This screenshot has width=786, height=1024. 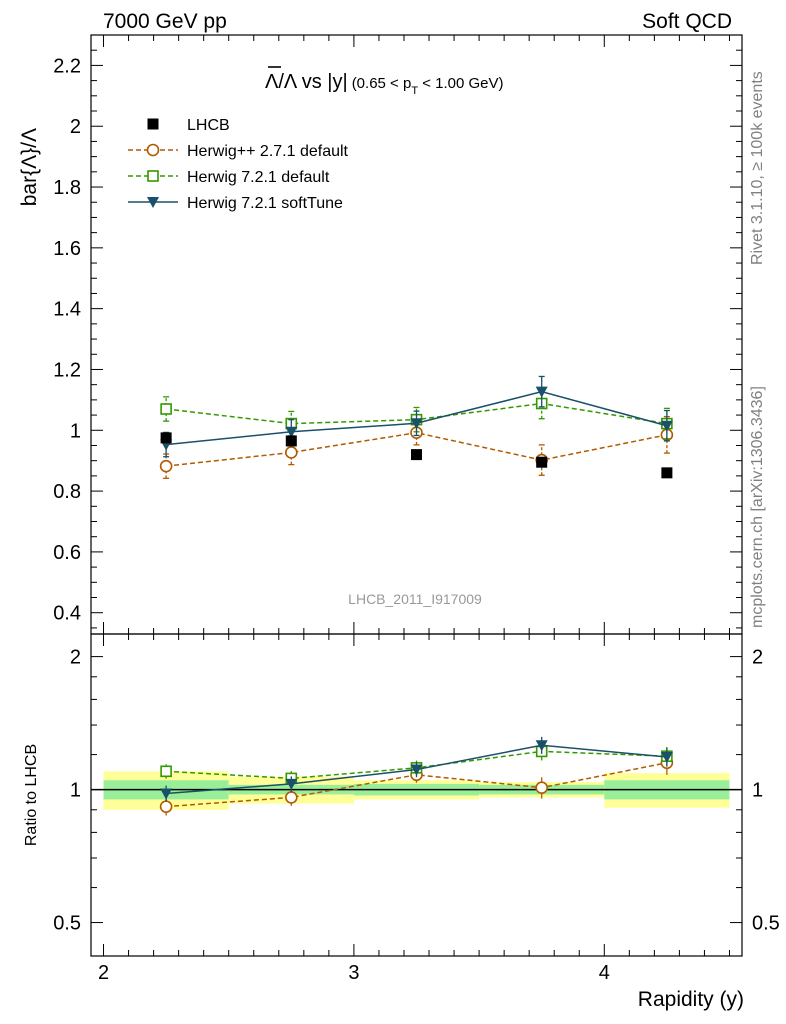 What do you see at coordinates (75, 658) in the screenshot?
I see `ratio-y-tick-label: 2` at bounding box center [75, 658].